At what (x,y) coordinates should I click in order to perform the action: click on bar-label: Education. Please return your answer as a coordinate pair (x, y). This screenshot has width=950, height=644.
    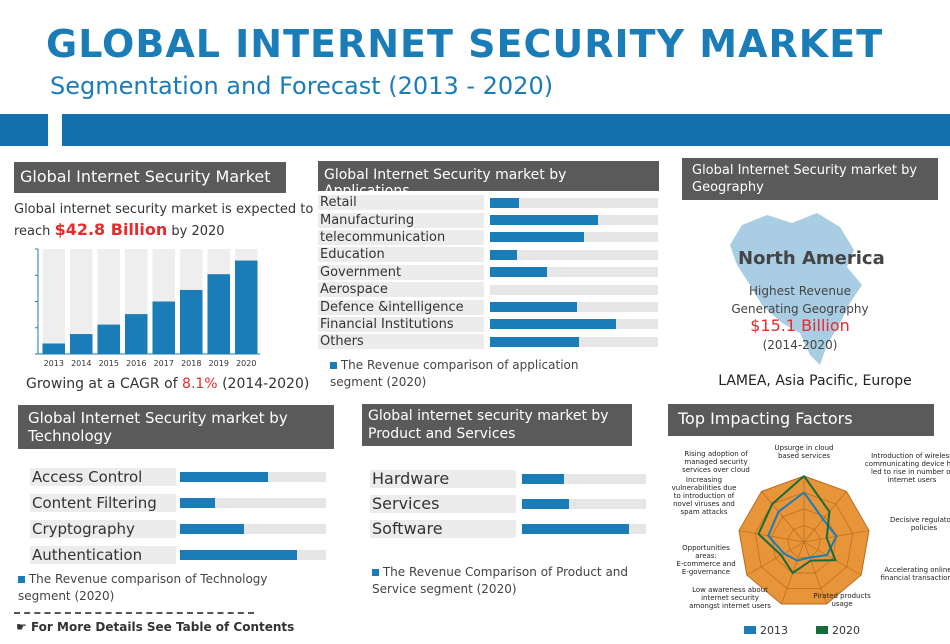
    Looking at the image, I should click on (401, 255).